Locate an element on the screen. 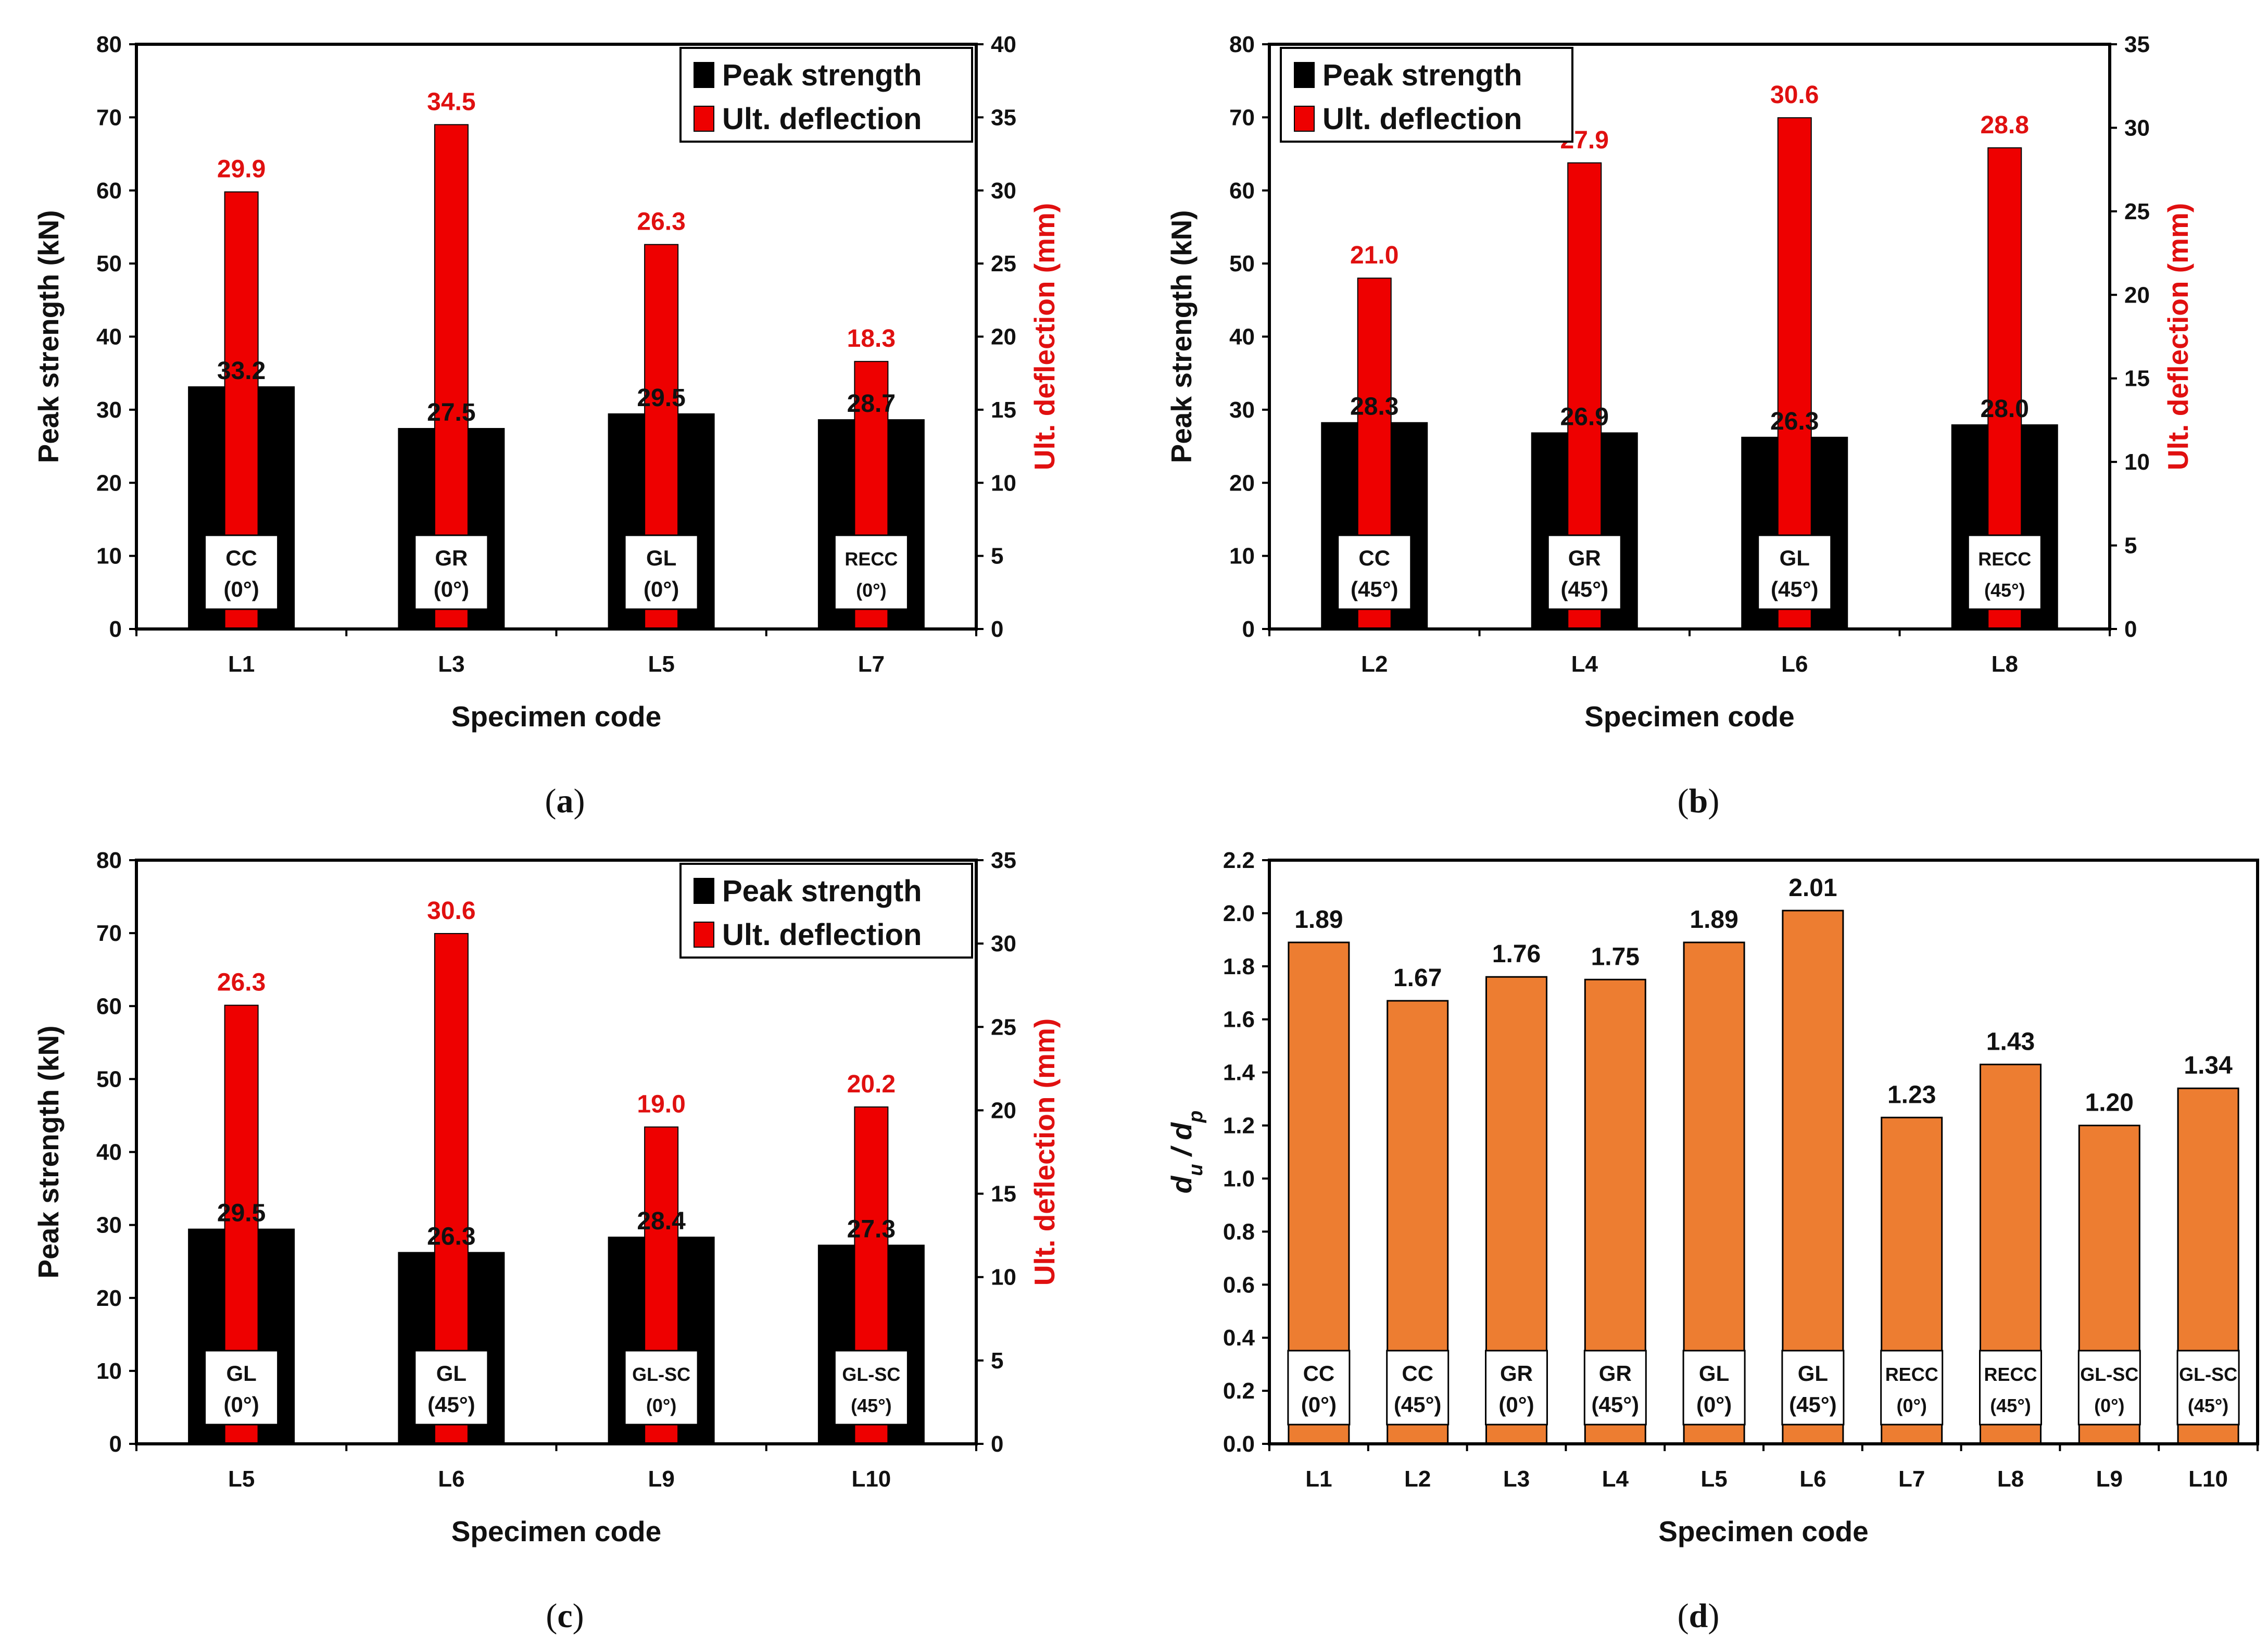  y-tick-label: 10 is located at coordinates (109, 1371).